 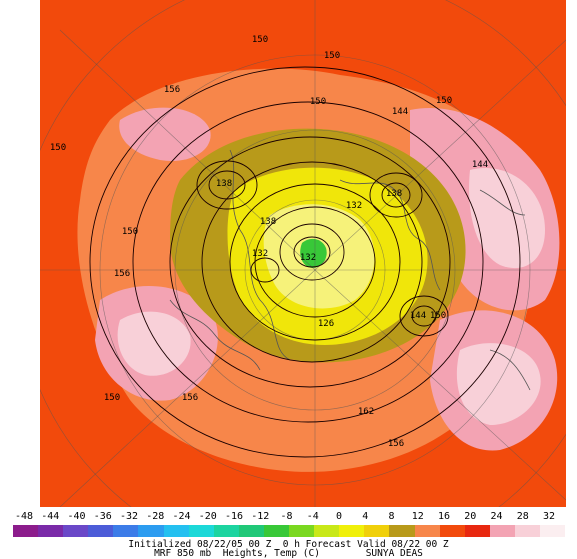 What do you see at coordinates (522, 516) in the screenshot?
I see `scale-tick-label: 28` at bounding box center [522, 516].